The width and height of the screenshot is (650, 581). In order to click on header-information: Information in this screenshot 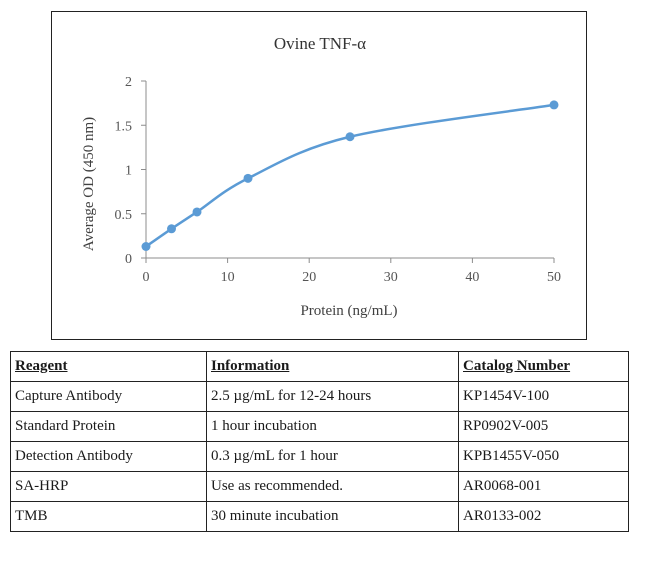, I will do `click(332, 366)`.